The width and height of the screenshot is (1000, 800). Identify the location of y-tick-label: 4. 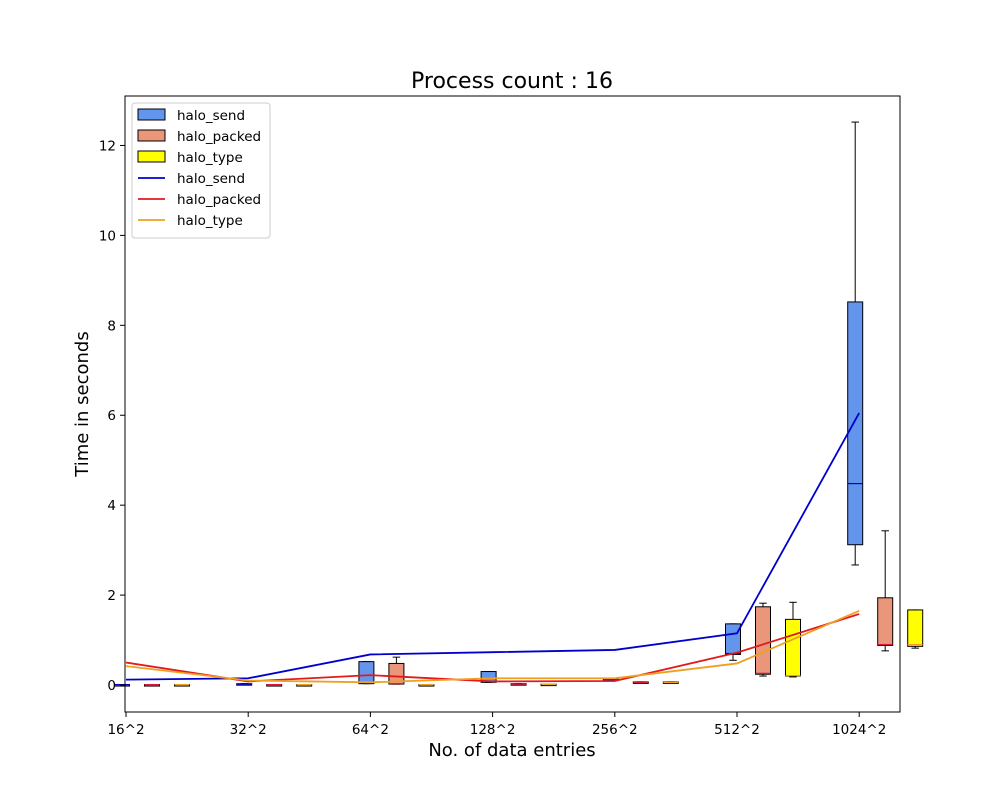
(111, 506).